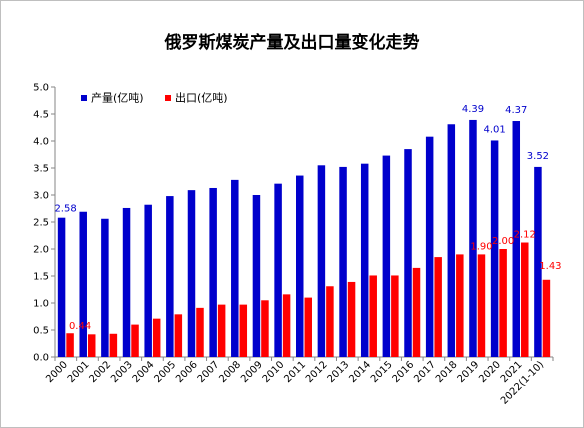  What do you see at coordinates (295, 372) in the screenshot?
I see `x-tick-label: 2011` at bounding box center [295, 372].